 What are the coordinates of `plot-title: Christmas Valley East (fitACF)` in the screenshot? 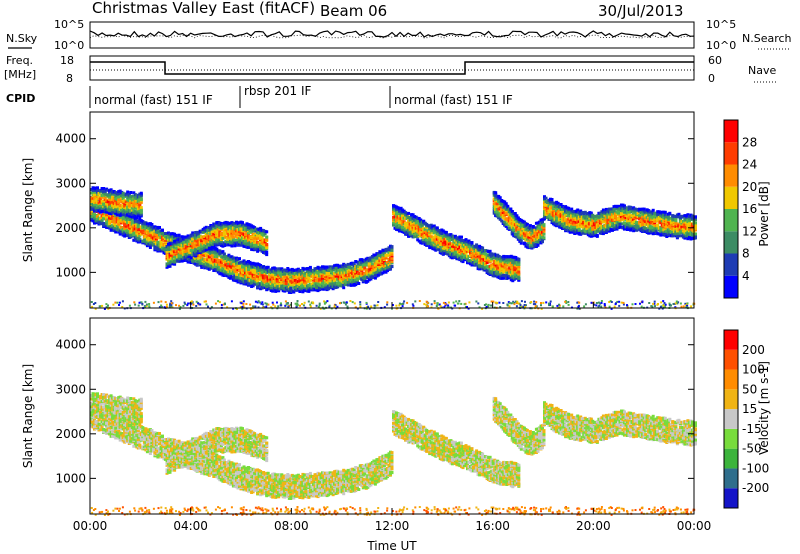 It's located at (203, 8).